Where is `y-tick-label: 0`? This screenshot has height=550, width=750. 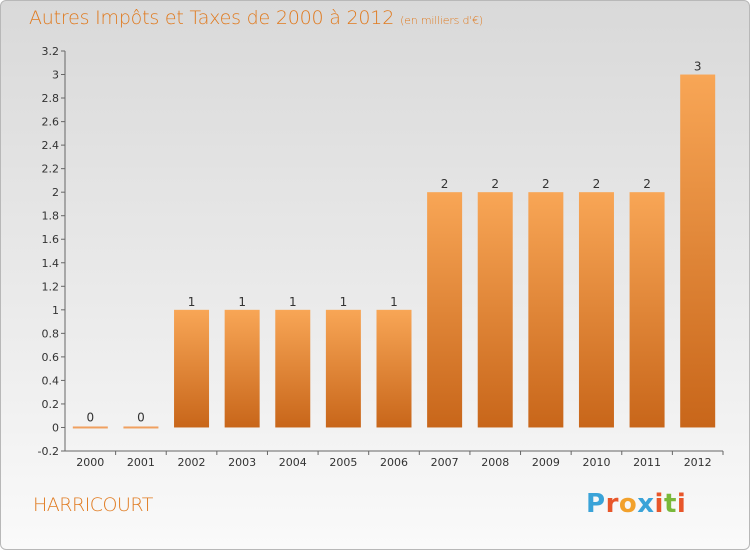 y-tick-label: 0 is located at coordinates (55, 427).